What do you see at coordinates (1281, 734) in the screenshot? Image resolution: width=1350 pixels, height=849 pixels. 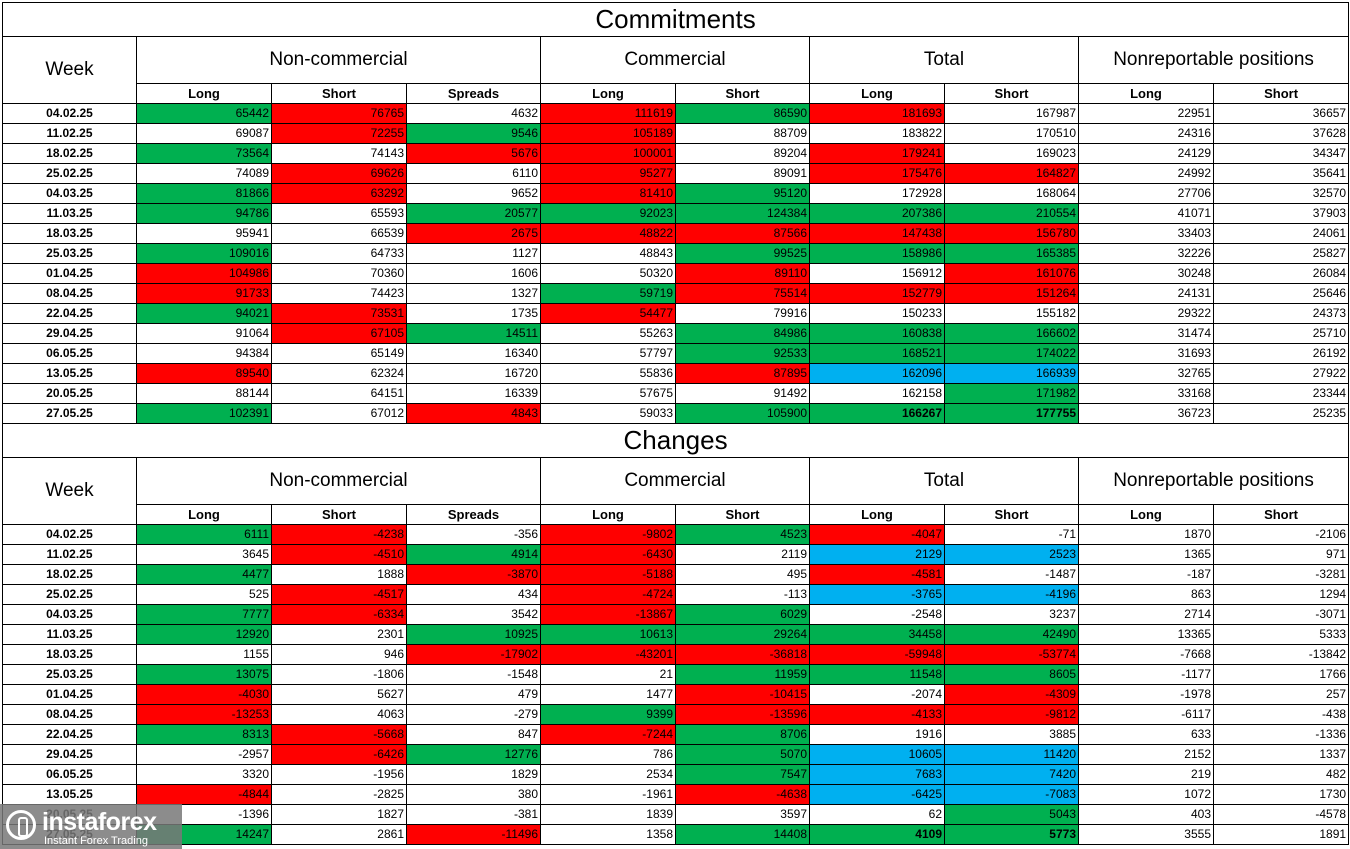 I see `value-cell: -1336` at bounding box center [1281, 734].